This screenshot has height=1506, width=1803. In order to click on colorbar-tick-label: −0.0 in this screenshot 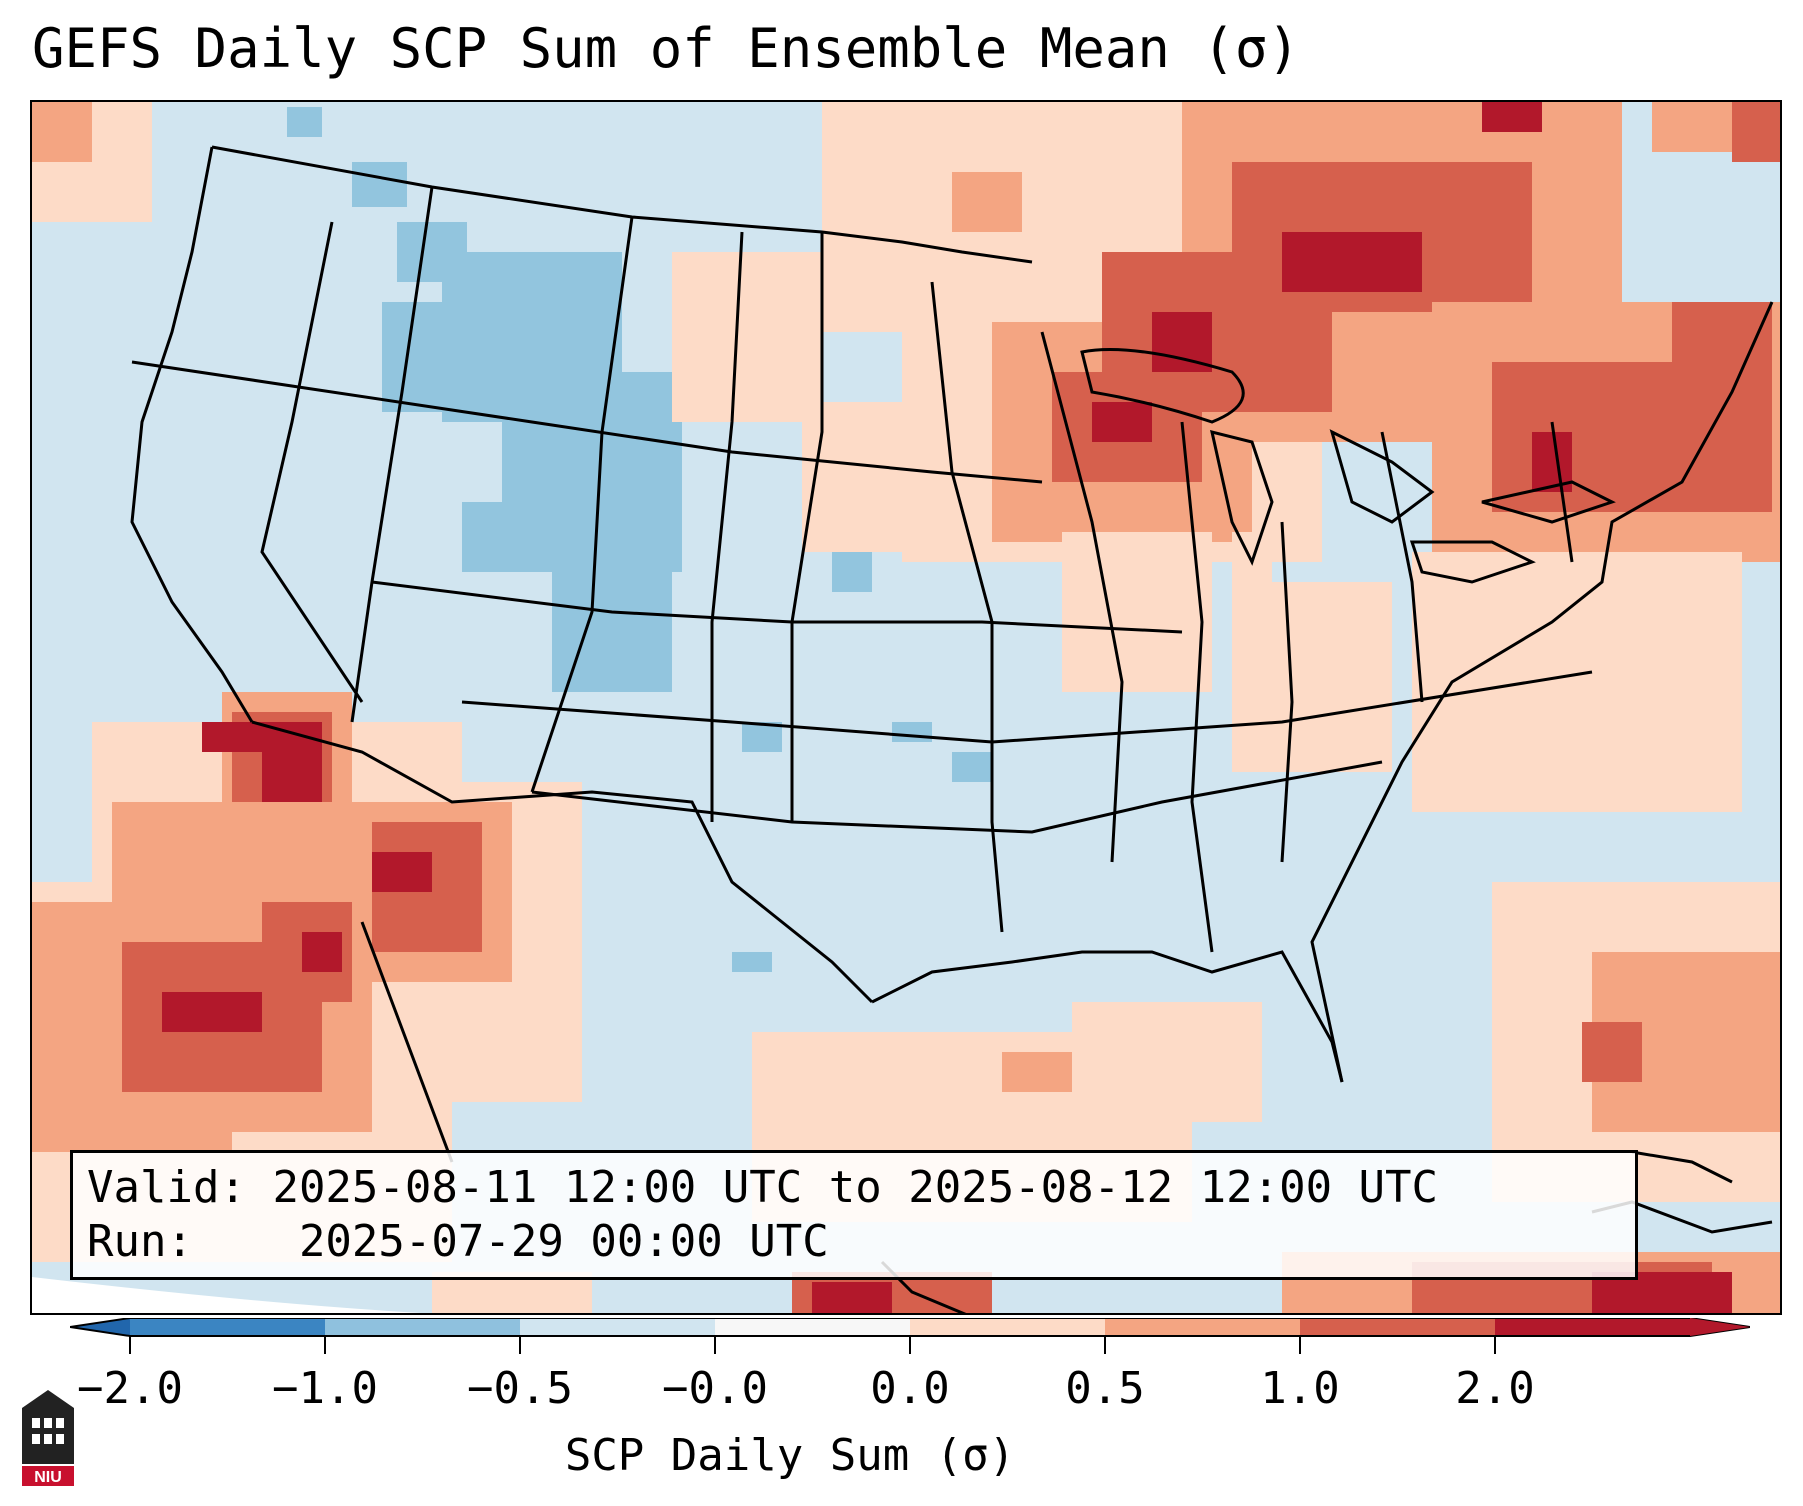, I will do `click(715, 1388)`.